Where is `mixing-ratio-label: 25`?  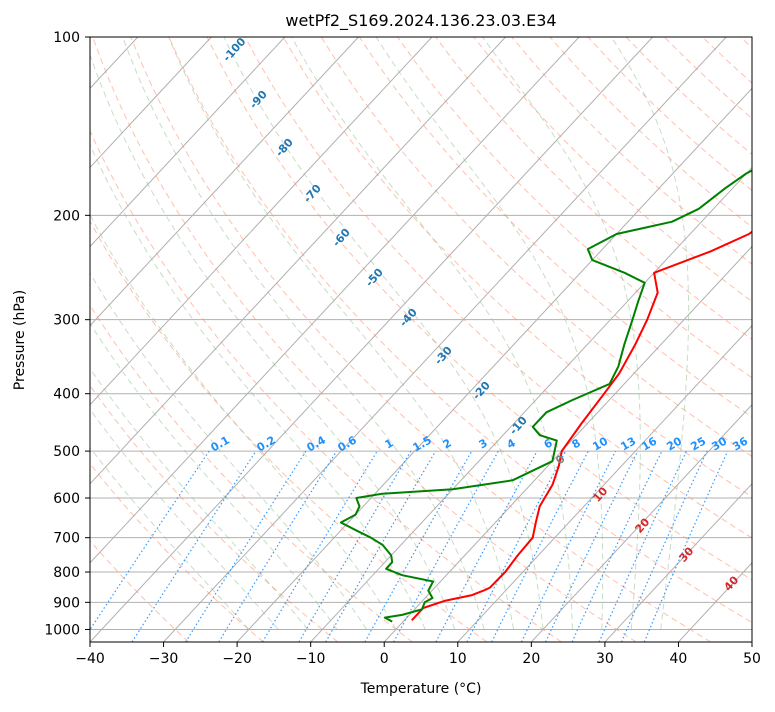
mixing-ratio-label: 25 is located at coordinates (698, 444).